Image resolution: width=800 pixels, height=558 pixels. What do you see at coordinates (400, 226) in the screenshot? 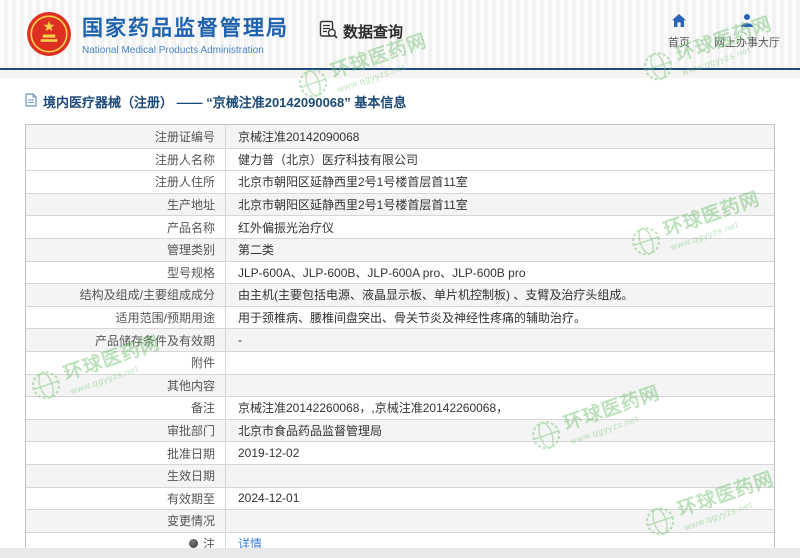
I see `table-row: 产品名称 红外偏振光治疗仪` at bounding box center [400, 226].